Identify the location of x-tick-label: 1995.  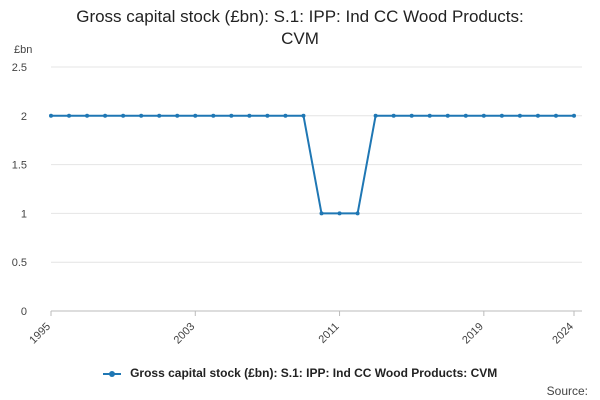
(40, 334).